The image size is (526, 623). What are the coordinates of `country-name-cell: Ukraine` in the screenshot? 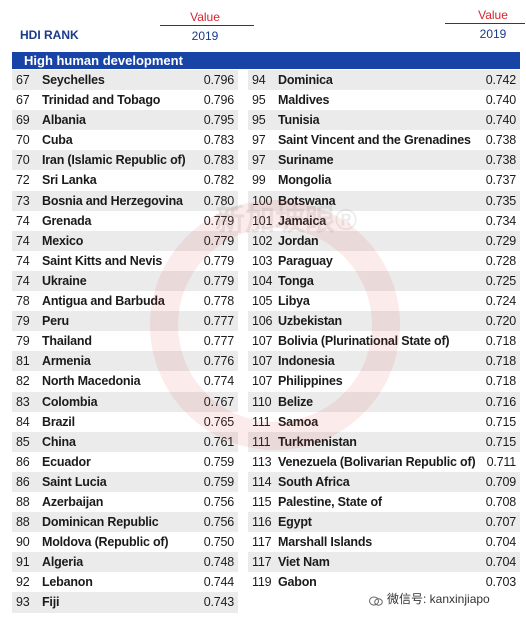 It's located at (64, 280).